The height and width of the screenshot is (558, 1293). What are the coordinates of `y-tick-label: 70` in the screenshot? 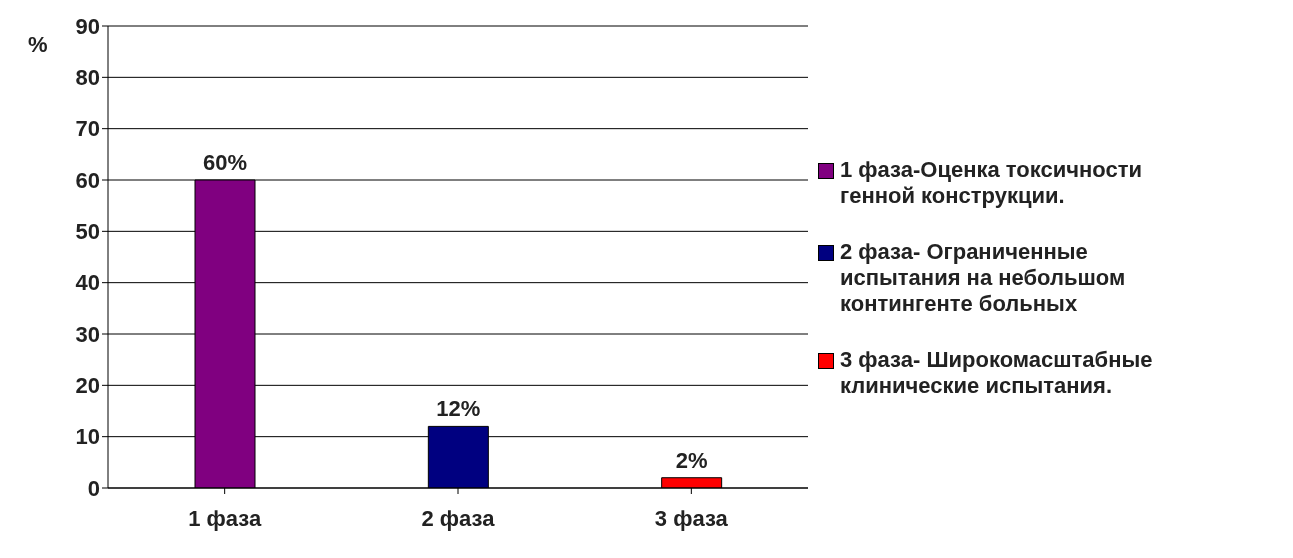 It's located at (87, 129).